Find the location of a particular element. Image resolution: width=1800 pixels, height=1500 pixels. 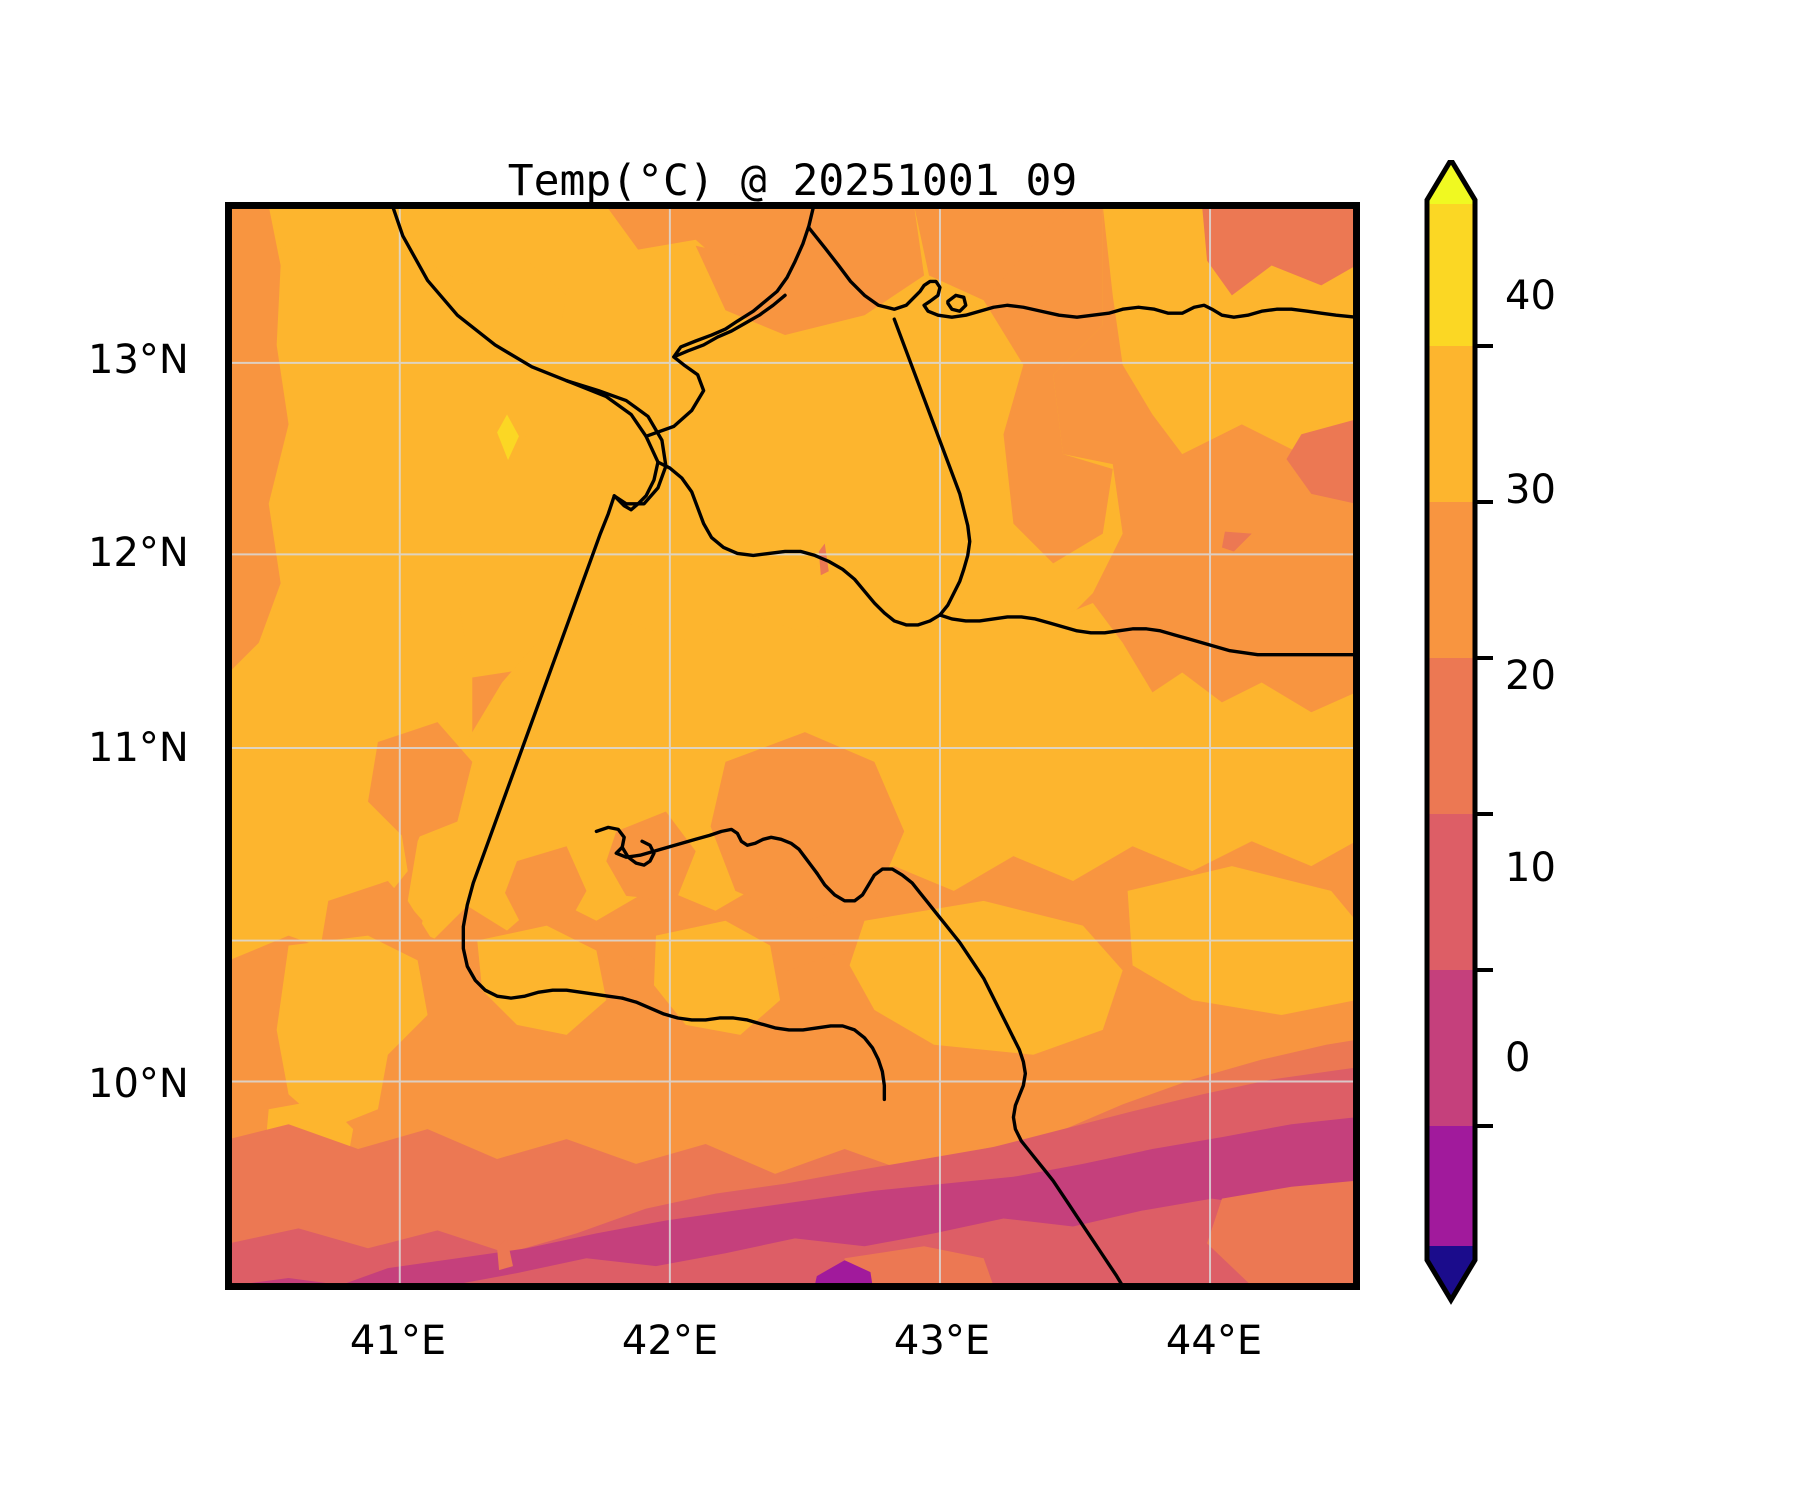

ytick-label-10n: 10°N is located at coordinates (138, 1084).